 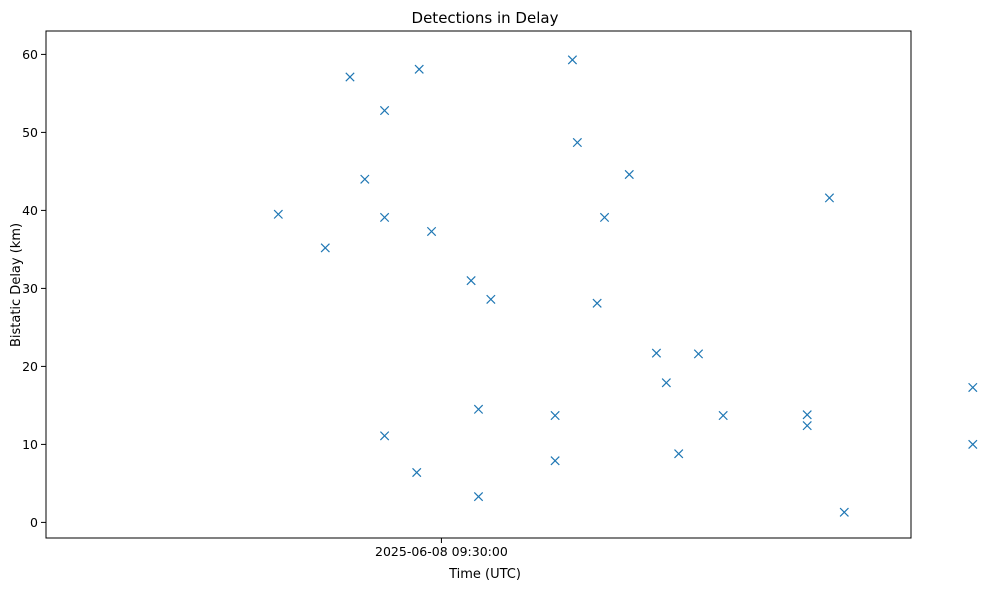 What do you see at coordinates (34, 522) in the screenshot?
I see `y-tick-label: 0` at bounding box center [34, 522].